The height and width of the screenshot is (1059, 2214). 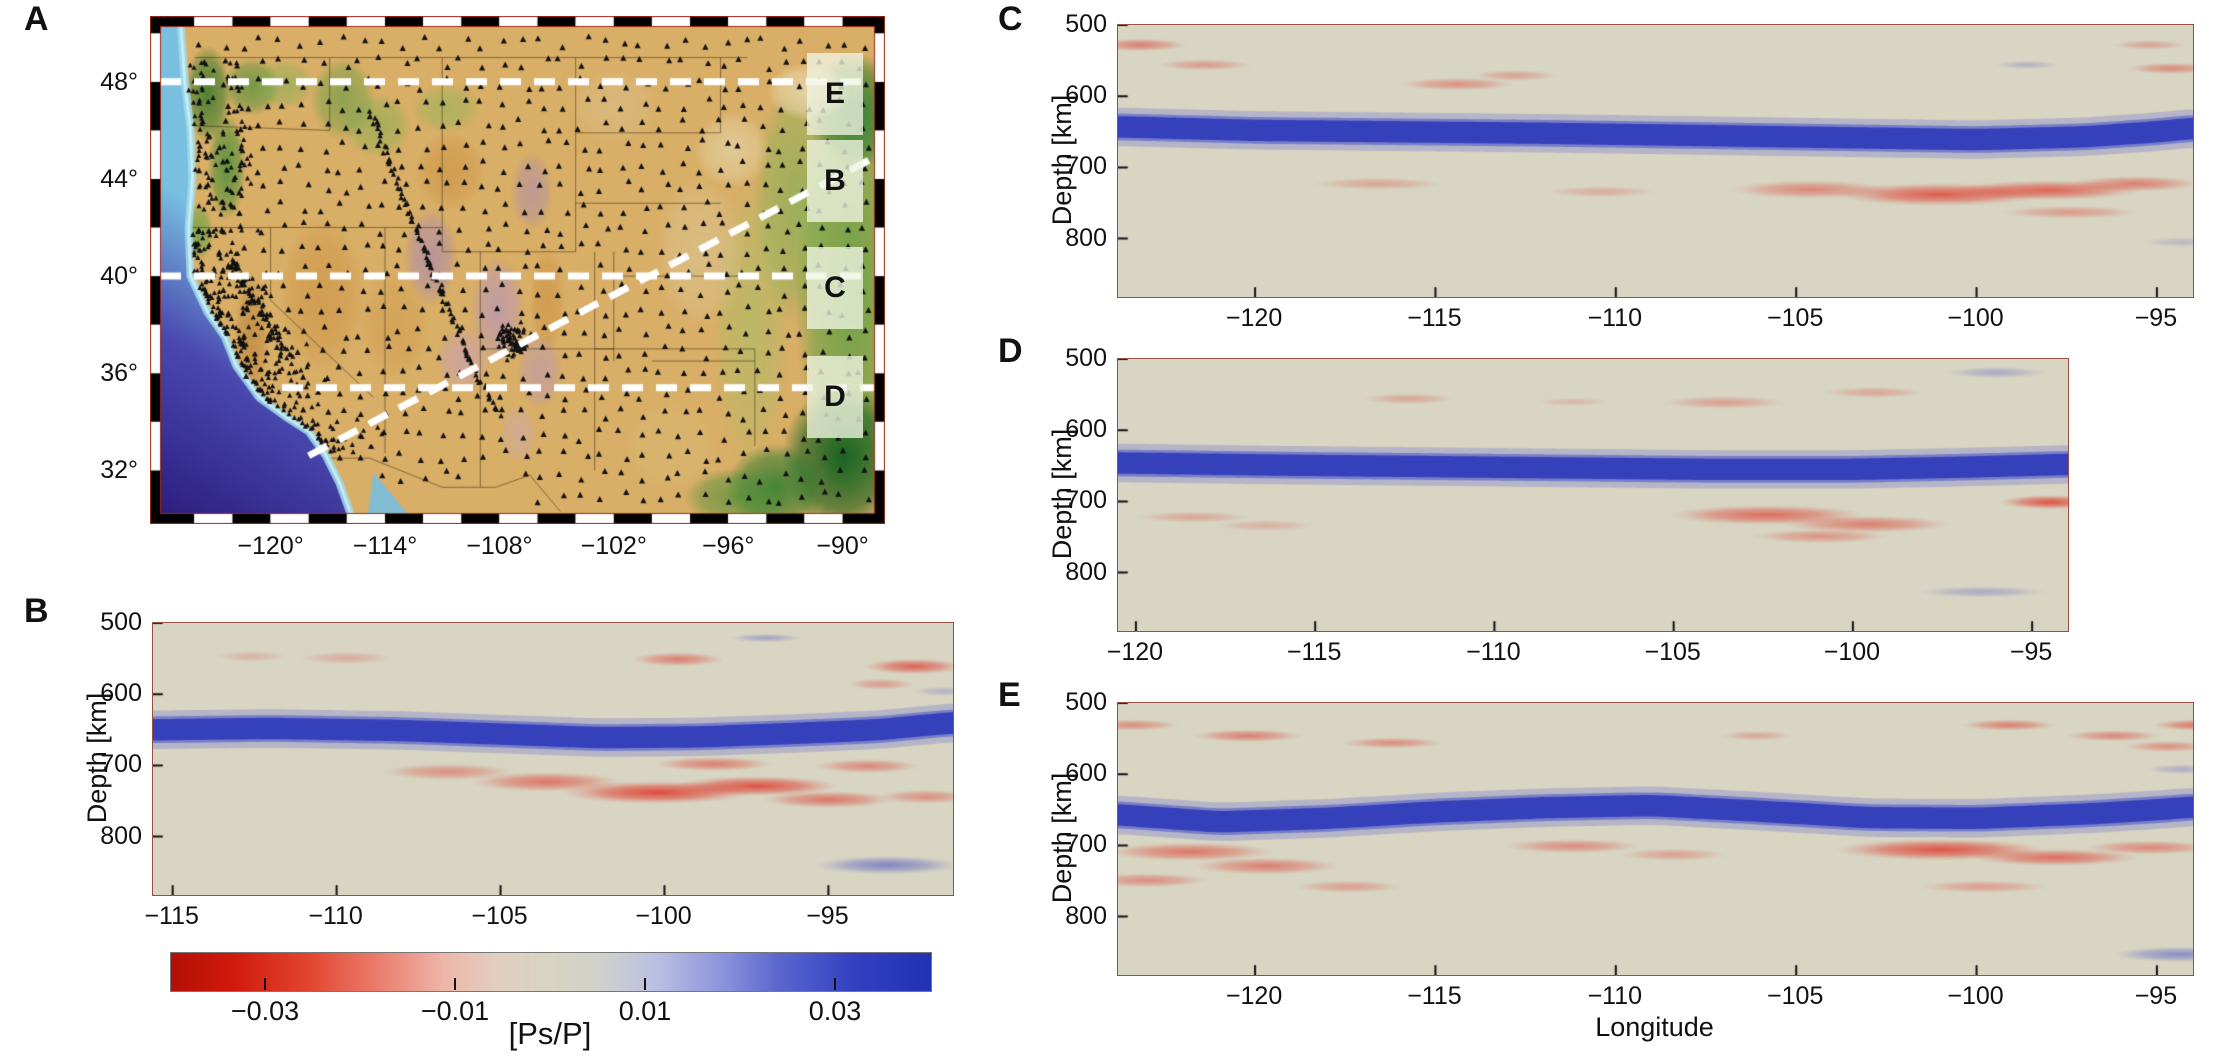 I want to click on map-lon-tick-label: −120°, so click(x=270, y=546).